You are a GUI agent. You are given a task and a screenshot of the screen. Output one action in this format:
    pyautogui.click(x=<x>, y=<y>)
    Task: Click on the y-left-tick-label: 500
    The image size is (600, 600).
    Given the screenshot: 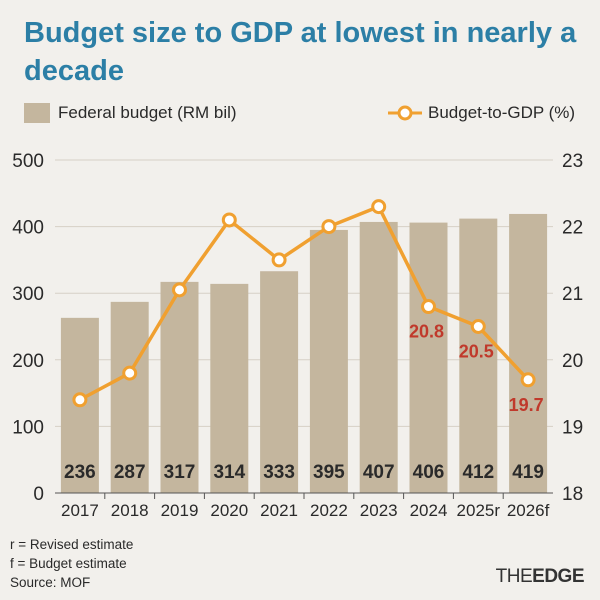 What is the action you would take?
    pyautogui.click(x=28, y=161)
    